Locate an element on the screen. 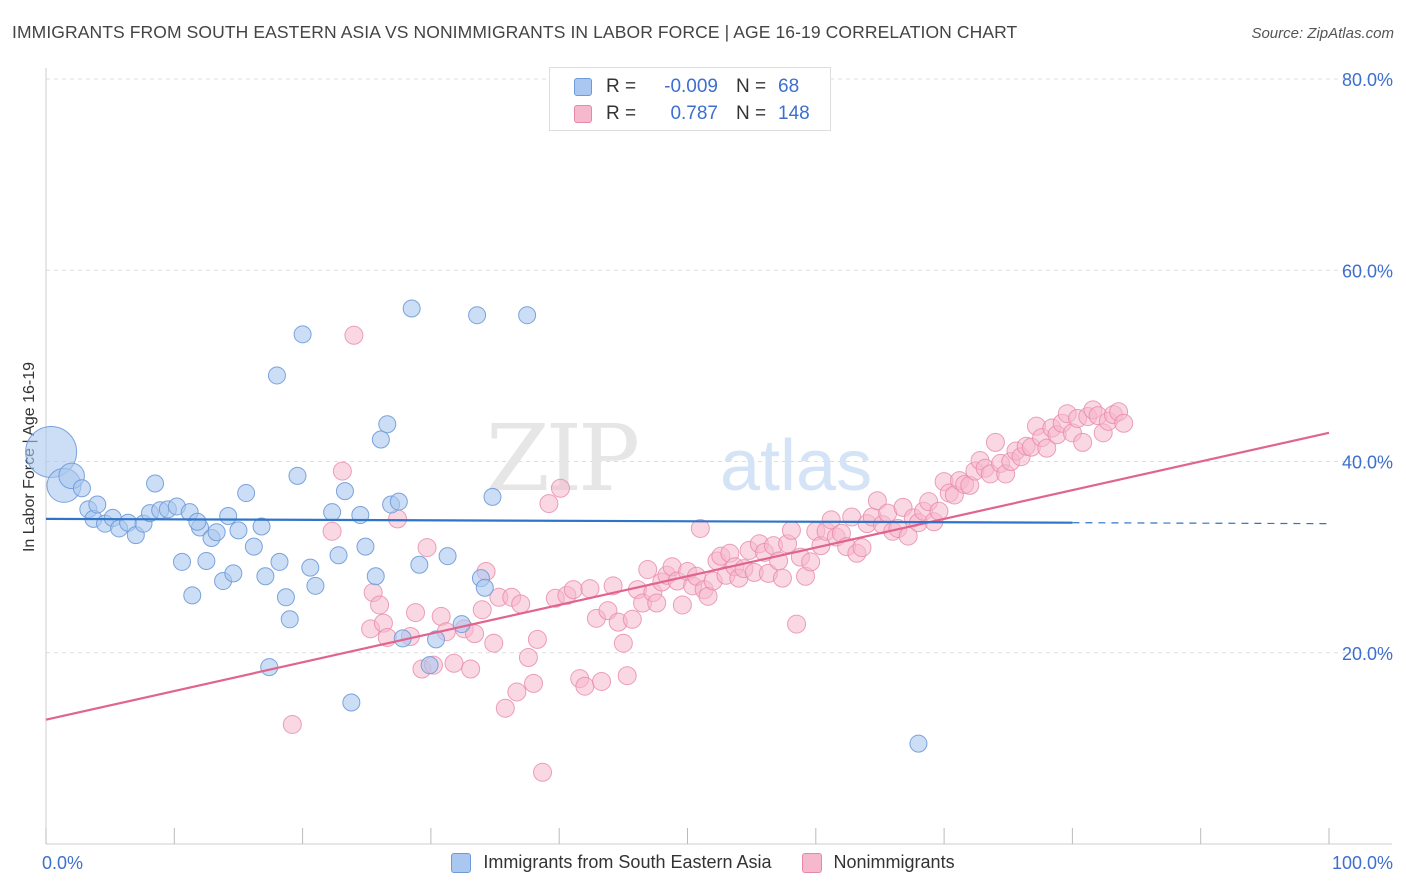 This screenshot has height=892, width=1406. legend-row-nonimmigrants: R = 0.787 N = 148 is located at coordinates (680, 114).